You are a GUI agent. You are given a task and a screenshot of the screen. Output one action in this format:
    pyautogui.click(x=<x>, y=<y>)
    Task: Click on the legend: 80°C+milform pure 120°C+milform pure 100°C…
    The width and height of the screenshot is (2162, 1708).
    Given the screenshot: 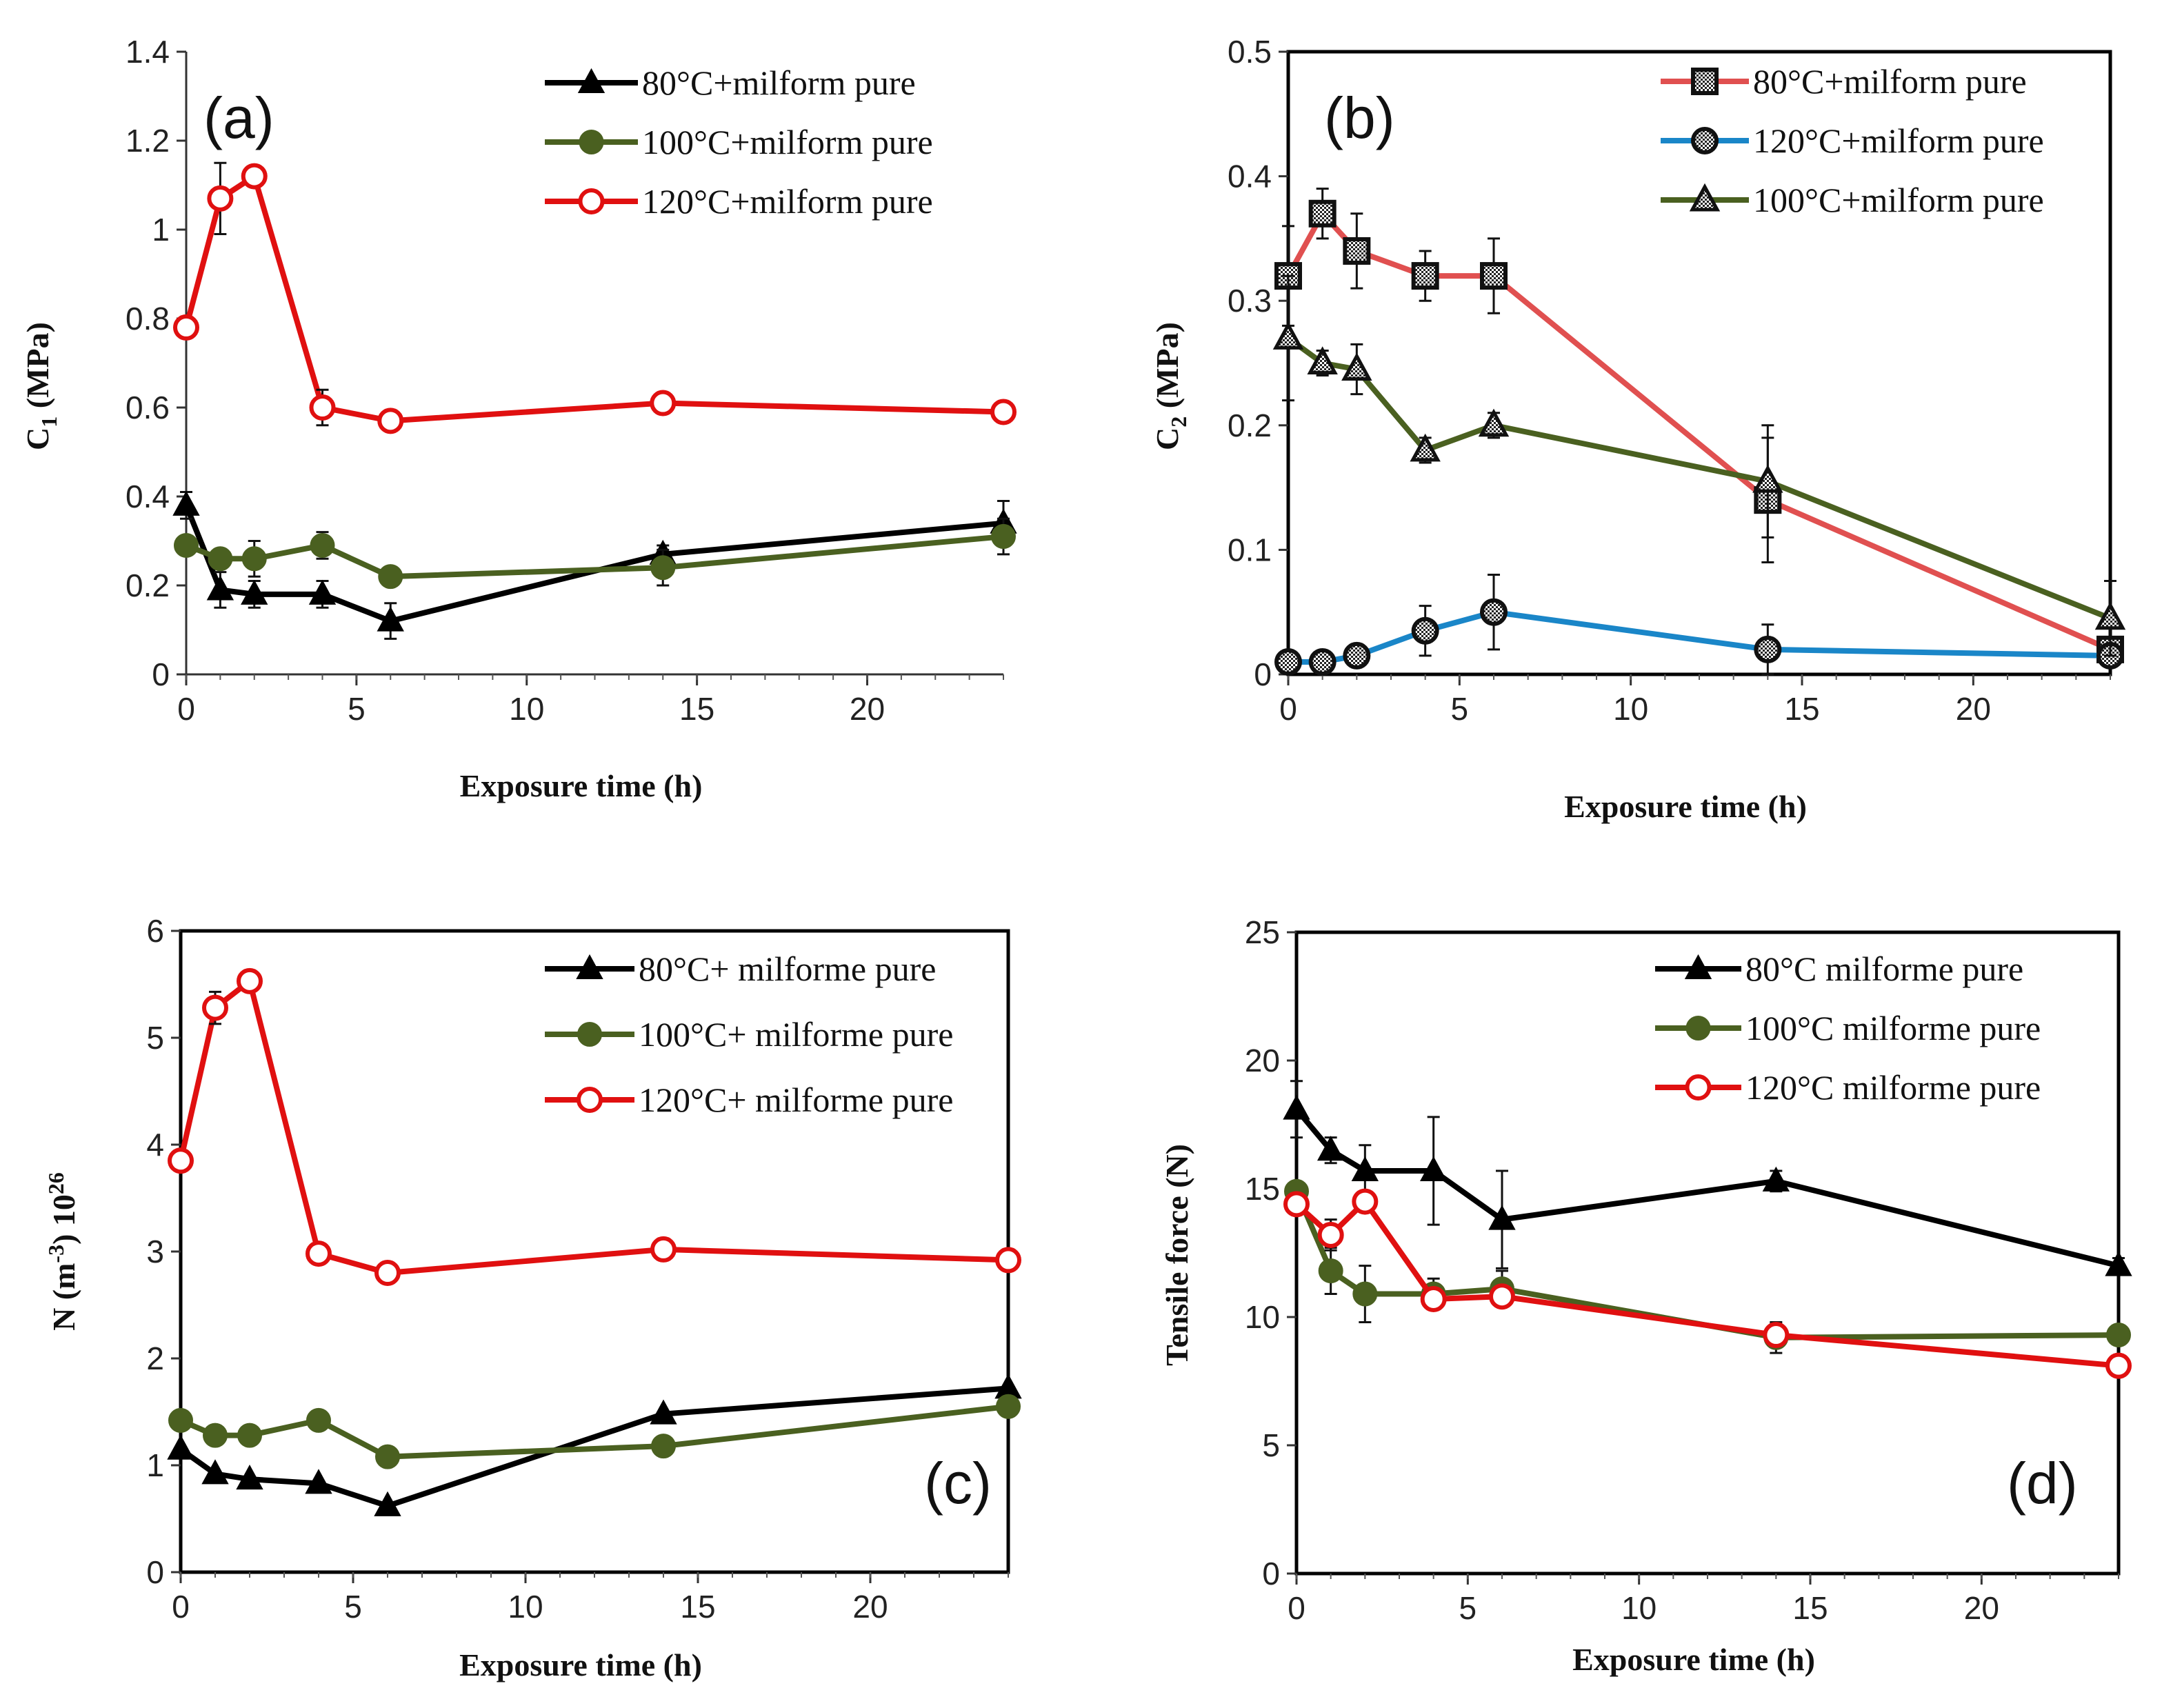 What is the action you would take?
    pyautogui.click(x=1852, y=140)
    